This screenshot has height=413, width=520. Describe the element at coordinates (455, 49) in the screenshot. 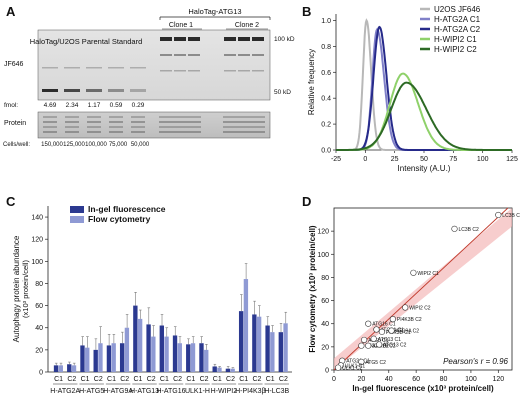

I see `legend-label-b: H-WIPI2 C2` at that location.